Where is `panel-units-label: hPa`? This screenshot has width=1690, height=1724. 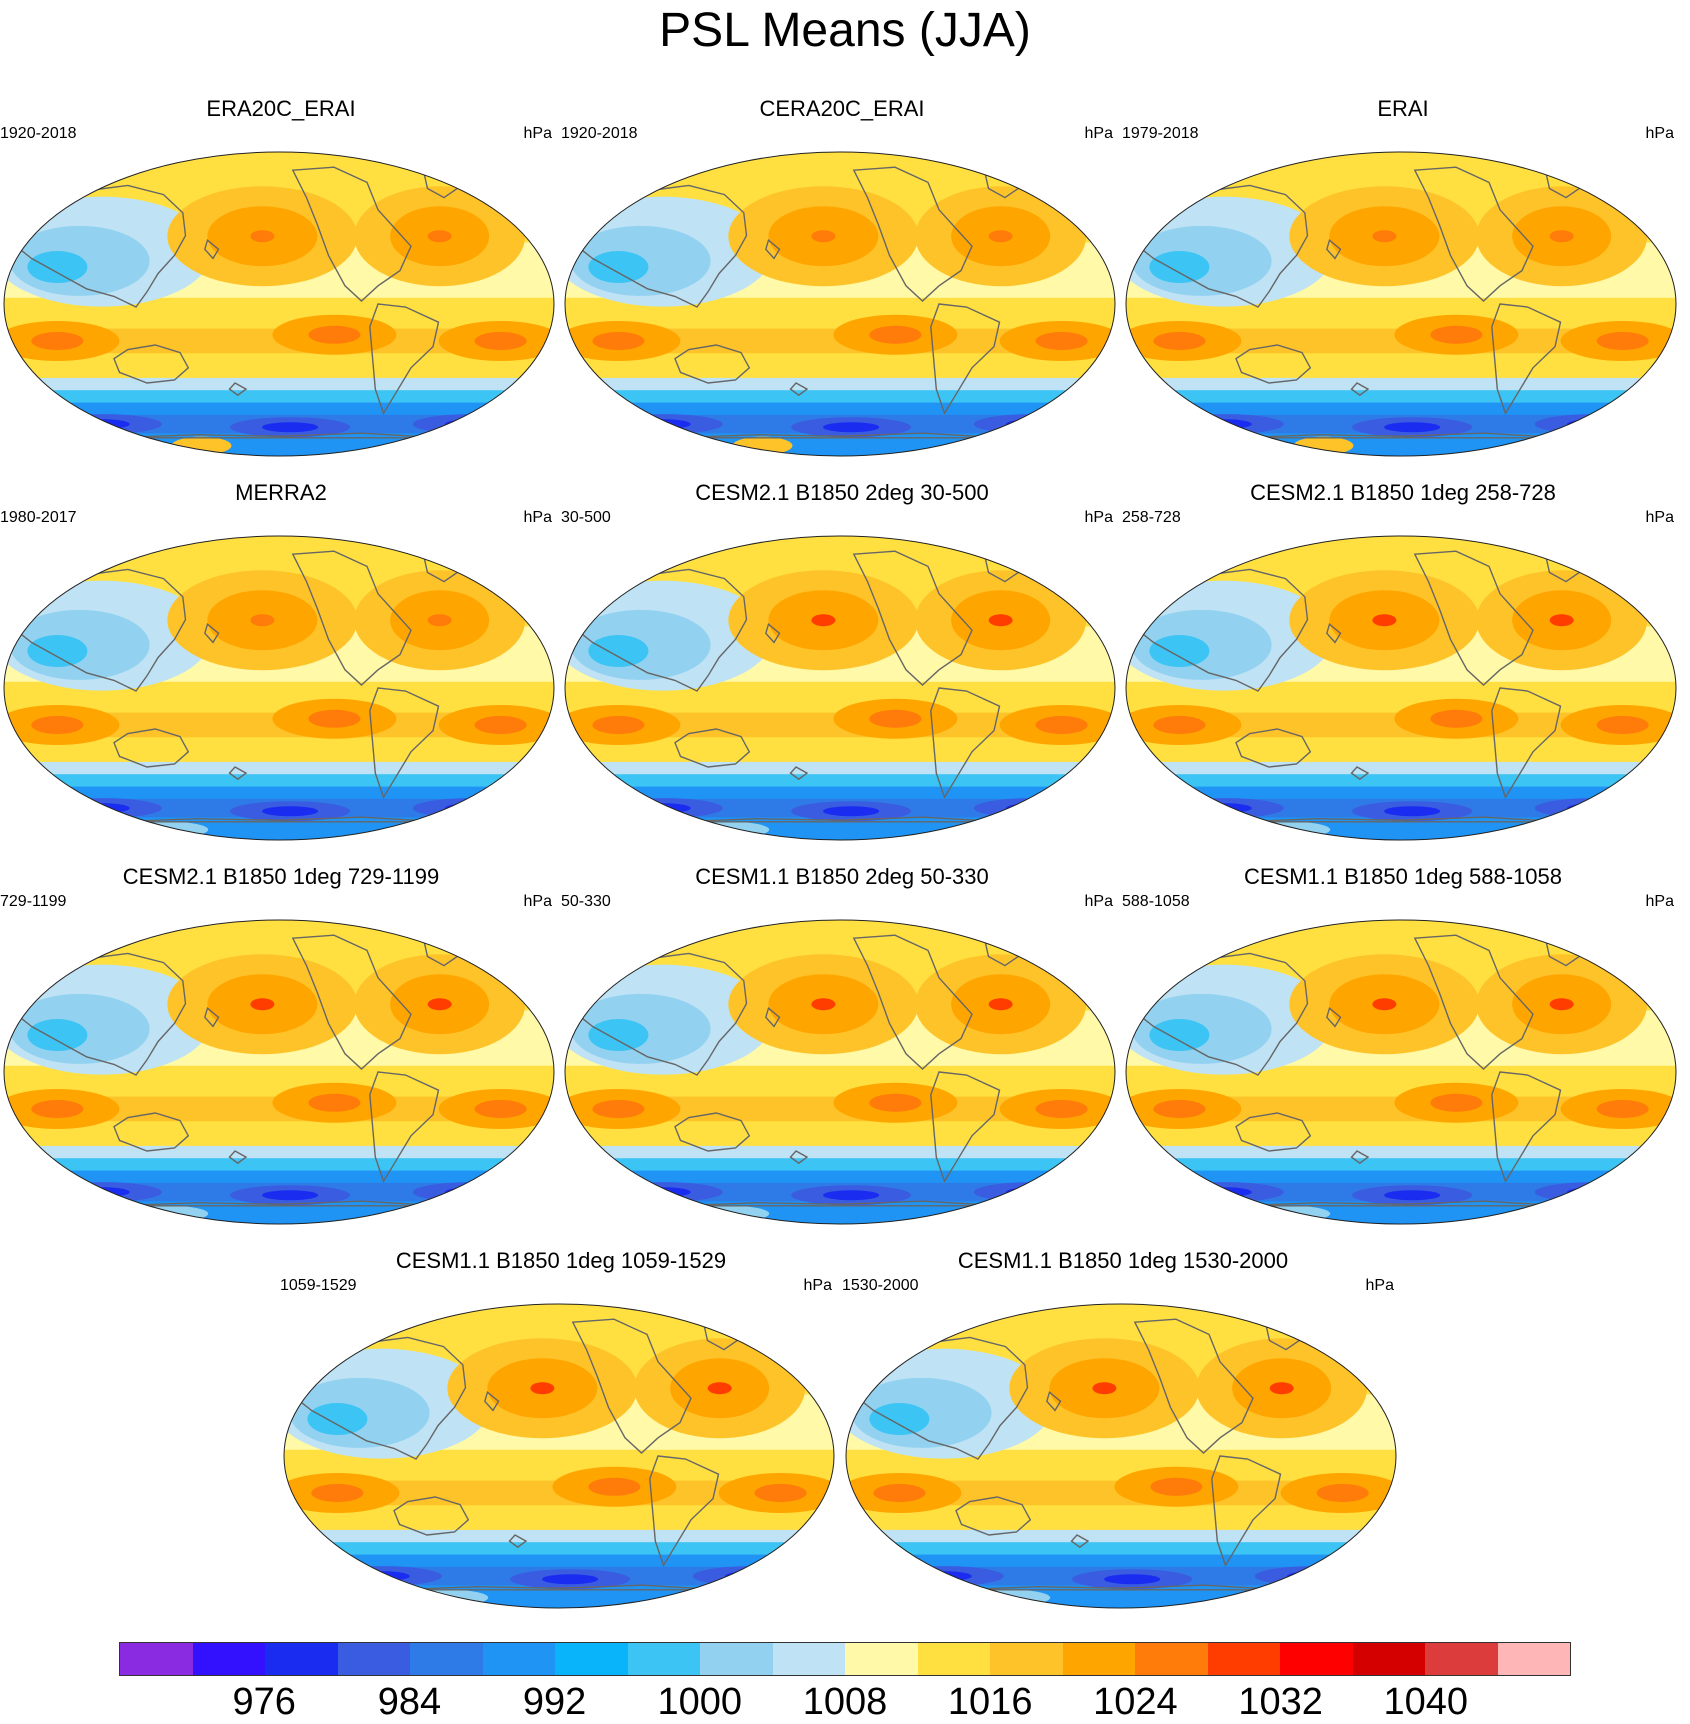 panel-units-label: hPa is located at coordinates (1659, 901).